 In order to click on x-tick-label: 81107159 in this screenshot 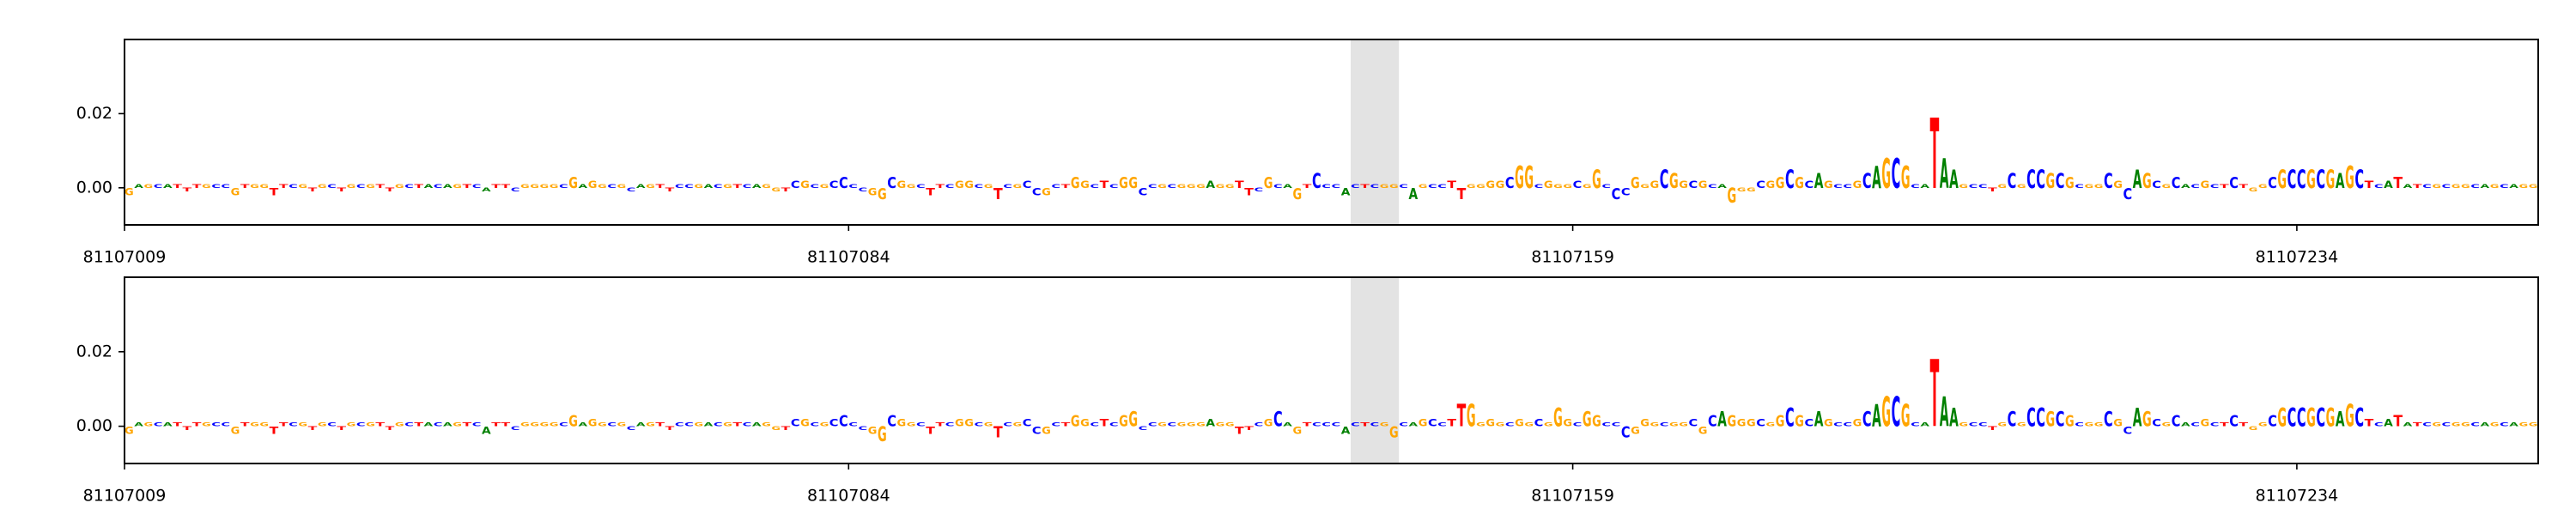, I will do `click(1572, 496)`.